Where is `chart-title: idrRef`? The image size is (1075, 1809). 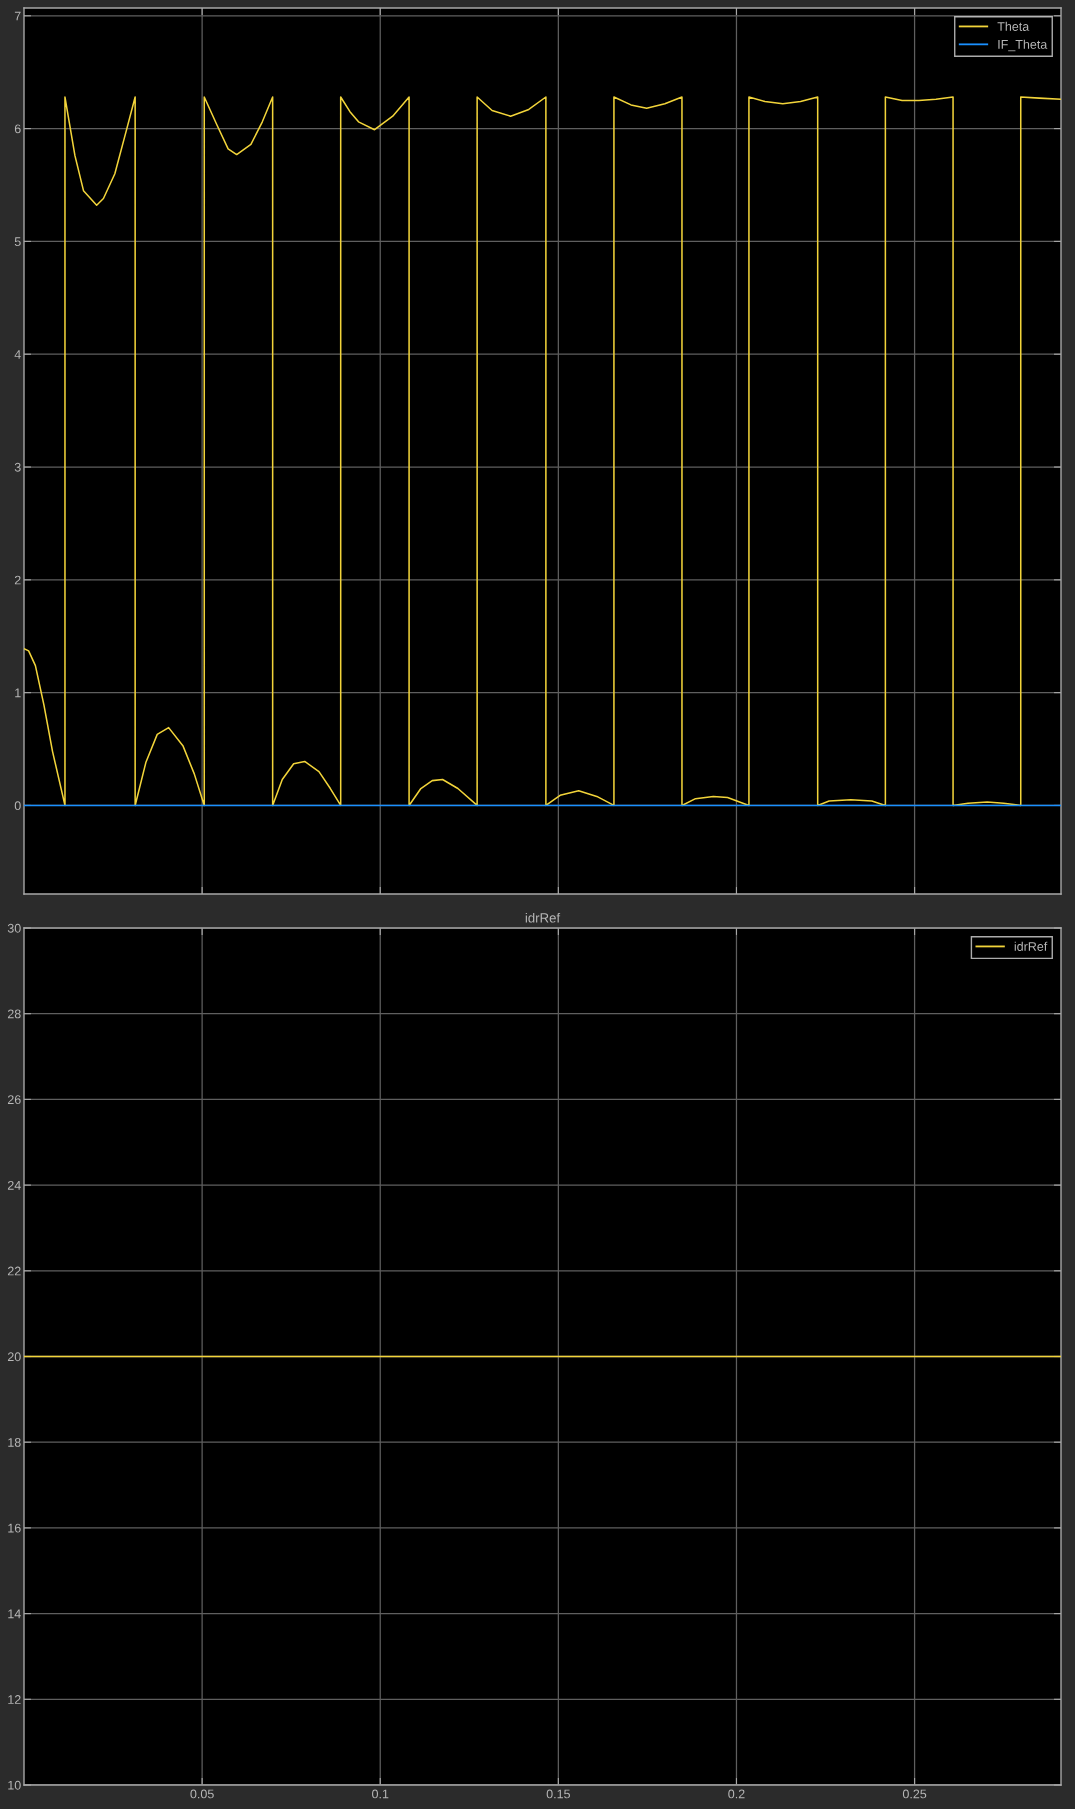
chart-title: idrRef is located at coordinates (543, 917).